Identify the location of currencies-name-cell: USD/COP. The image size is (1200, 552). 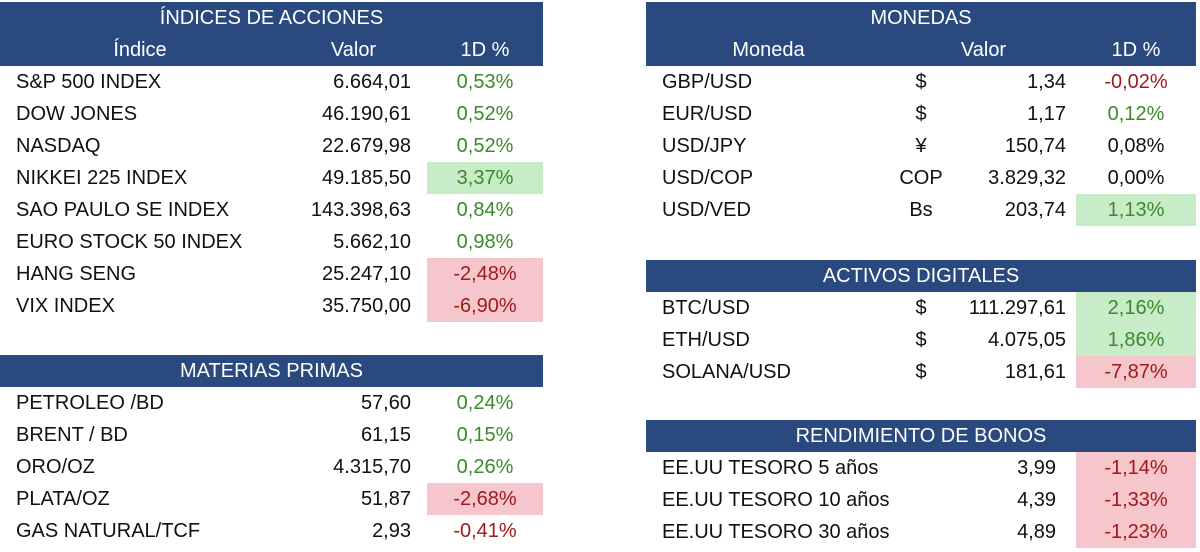
(708, 178).